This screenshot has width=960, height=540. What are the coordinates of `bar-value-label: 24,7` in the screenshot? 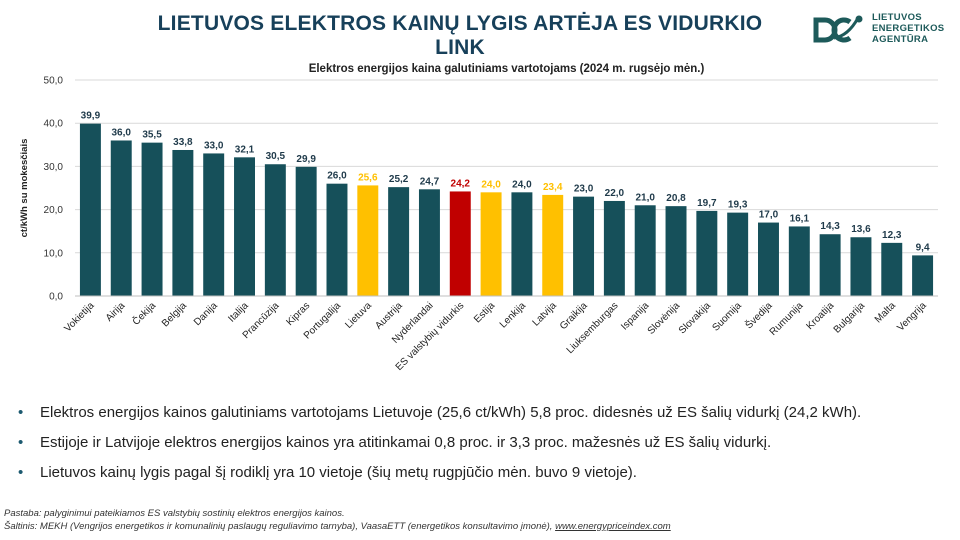 It's located at (430, 181).